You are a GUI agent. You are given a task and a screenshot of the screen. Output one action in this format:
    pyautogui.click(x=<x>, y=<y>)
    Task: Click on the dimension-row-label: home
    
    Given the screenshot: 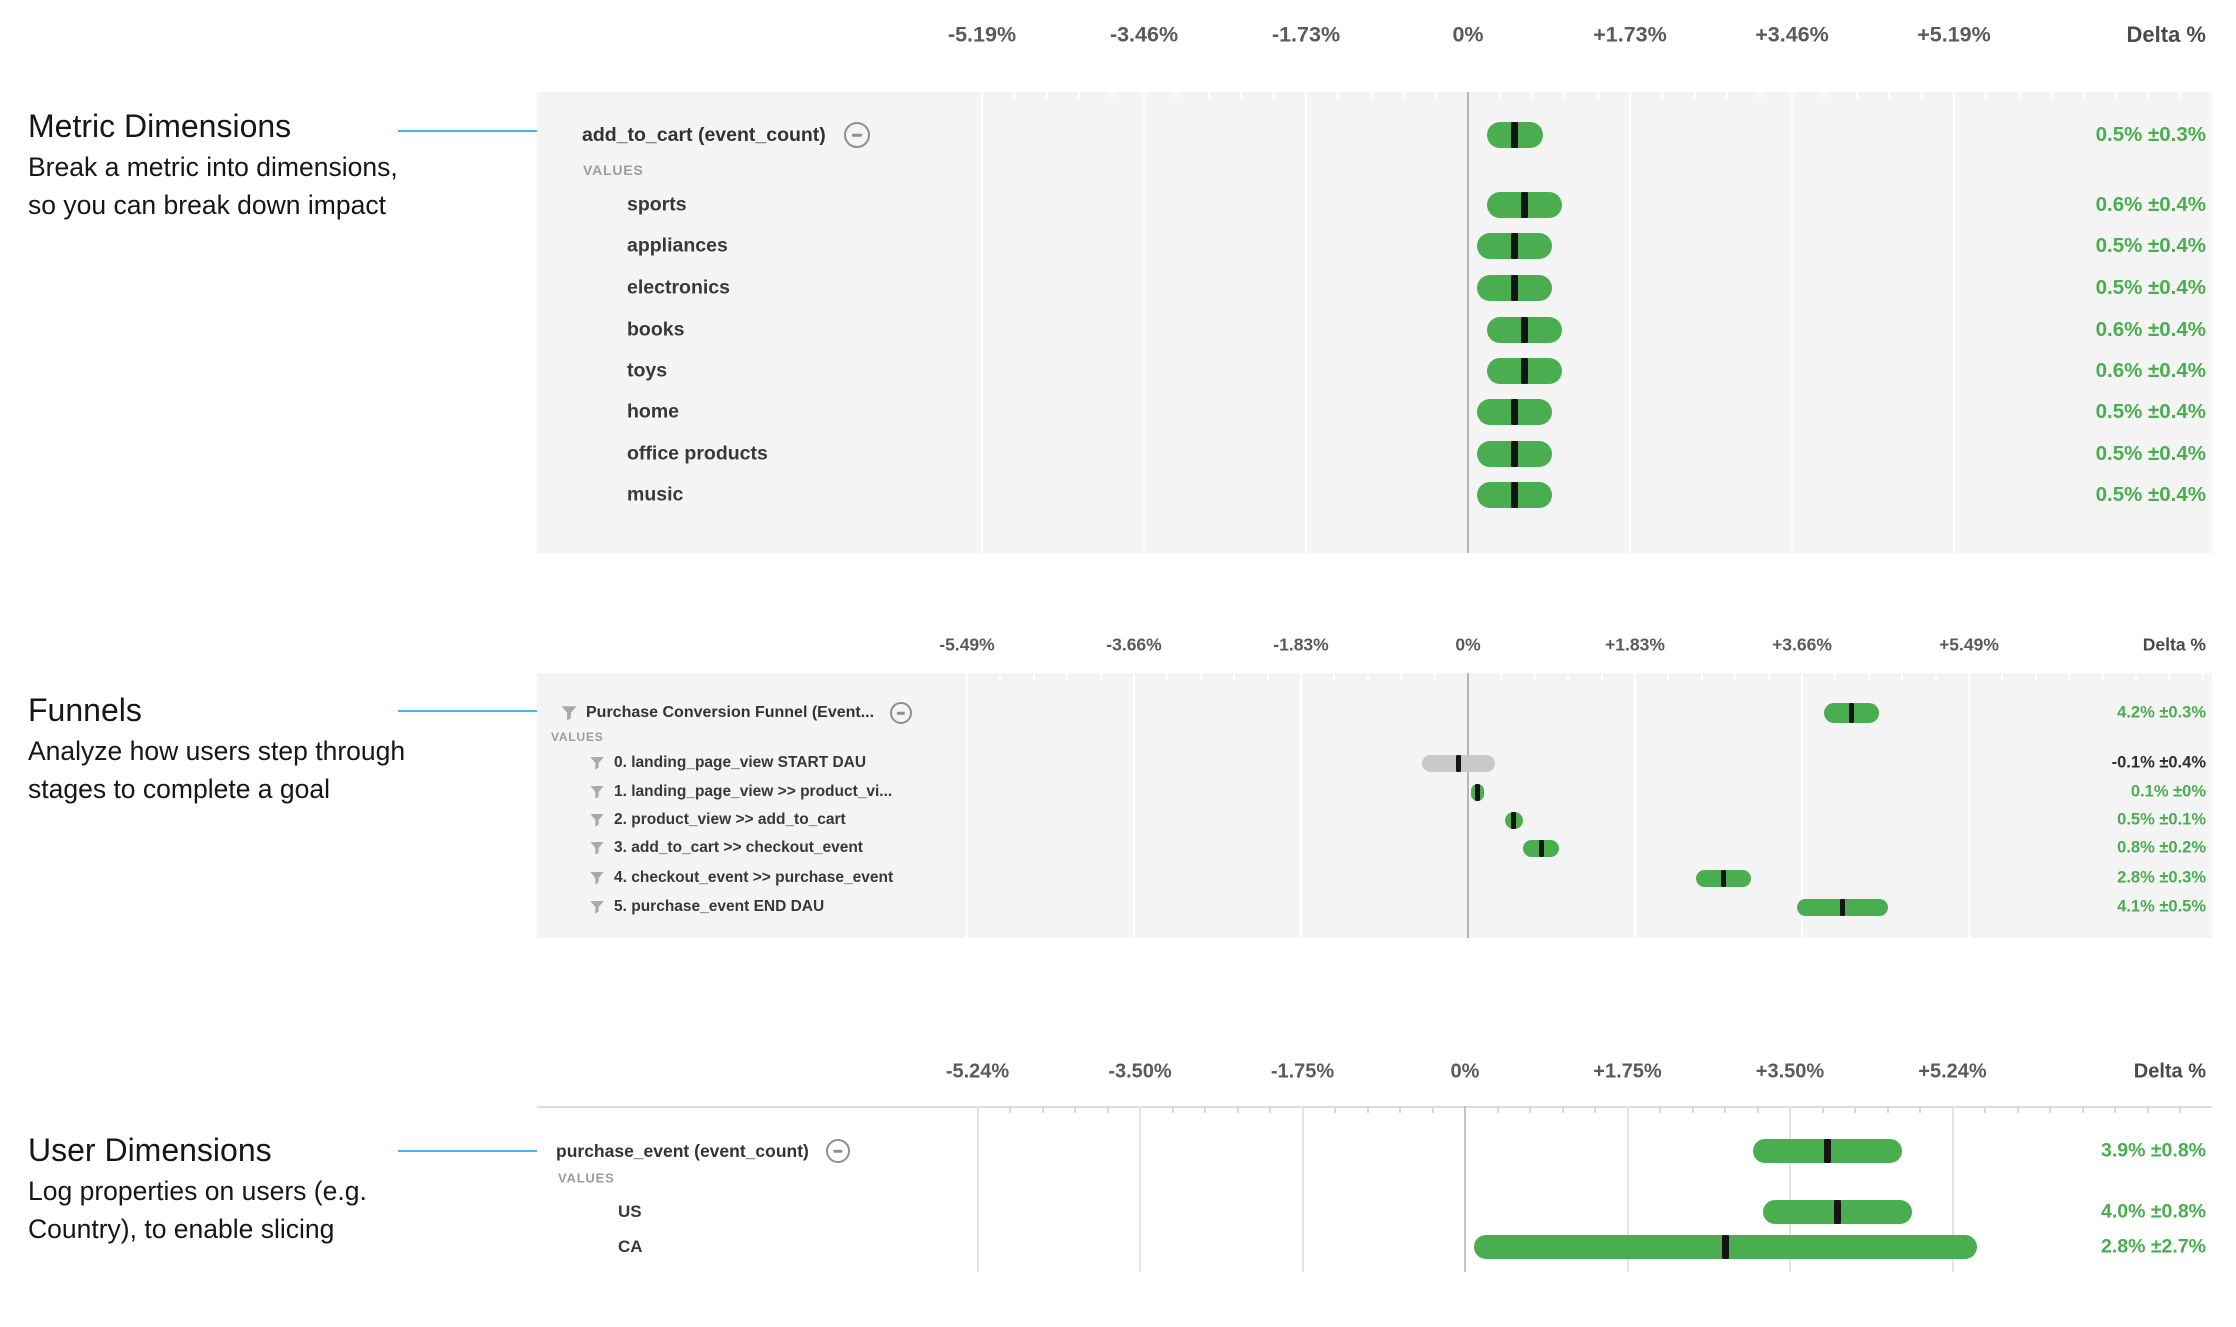 What is the action you would take?
    pyautogui.click(x=653, y=412)
    